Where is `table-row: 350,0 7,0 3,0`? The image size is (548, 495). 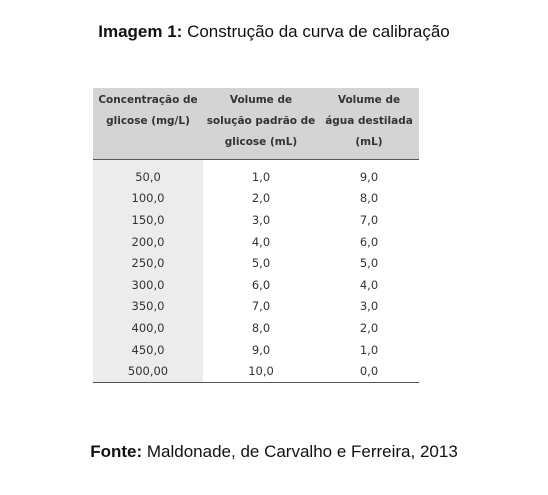 table-row: 350,0 7,0 3,0 is located at coordinates (256, 306).